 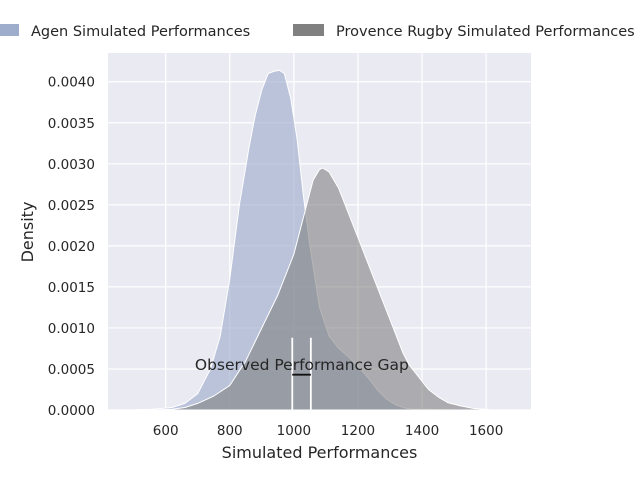 I want to click on y-tick-label-3: 0.0015, so click(x=71, y=288).